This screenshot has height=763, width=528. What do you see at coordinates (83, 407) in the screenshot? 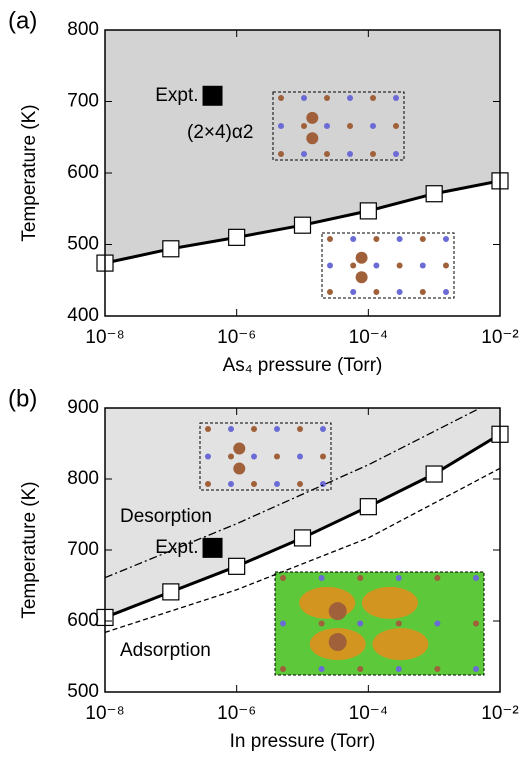
I see `y-tick-label: 900` at bounding box center [83, 407].